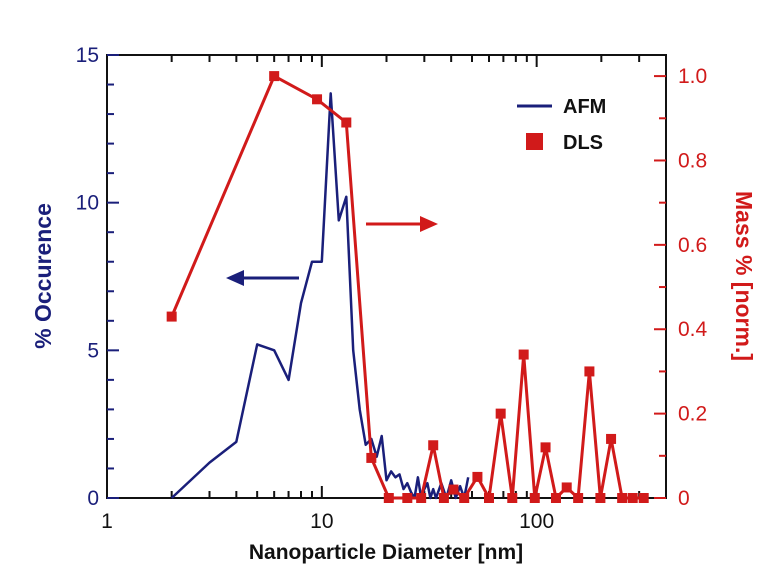 The height and width of the screenshot is (579, 768). Describe the element at coordinates (321, 521) in the screenshot. I see `x-tick-label: 10` at that location.